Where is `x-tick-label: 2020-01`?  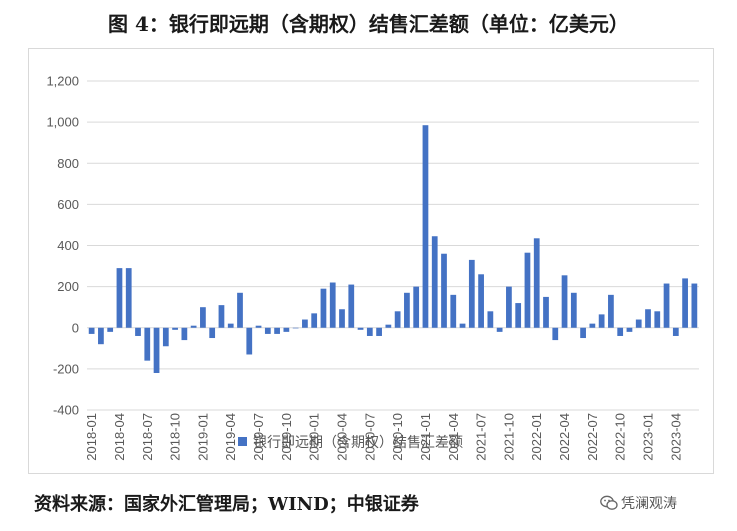 x-tick-label: 2020-01 is located at coordinates (314, 437).